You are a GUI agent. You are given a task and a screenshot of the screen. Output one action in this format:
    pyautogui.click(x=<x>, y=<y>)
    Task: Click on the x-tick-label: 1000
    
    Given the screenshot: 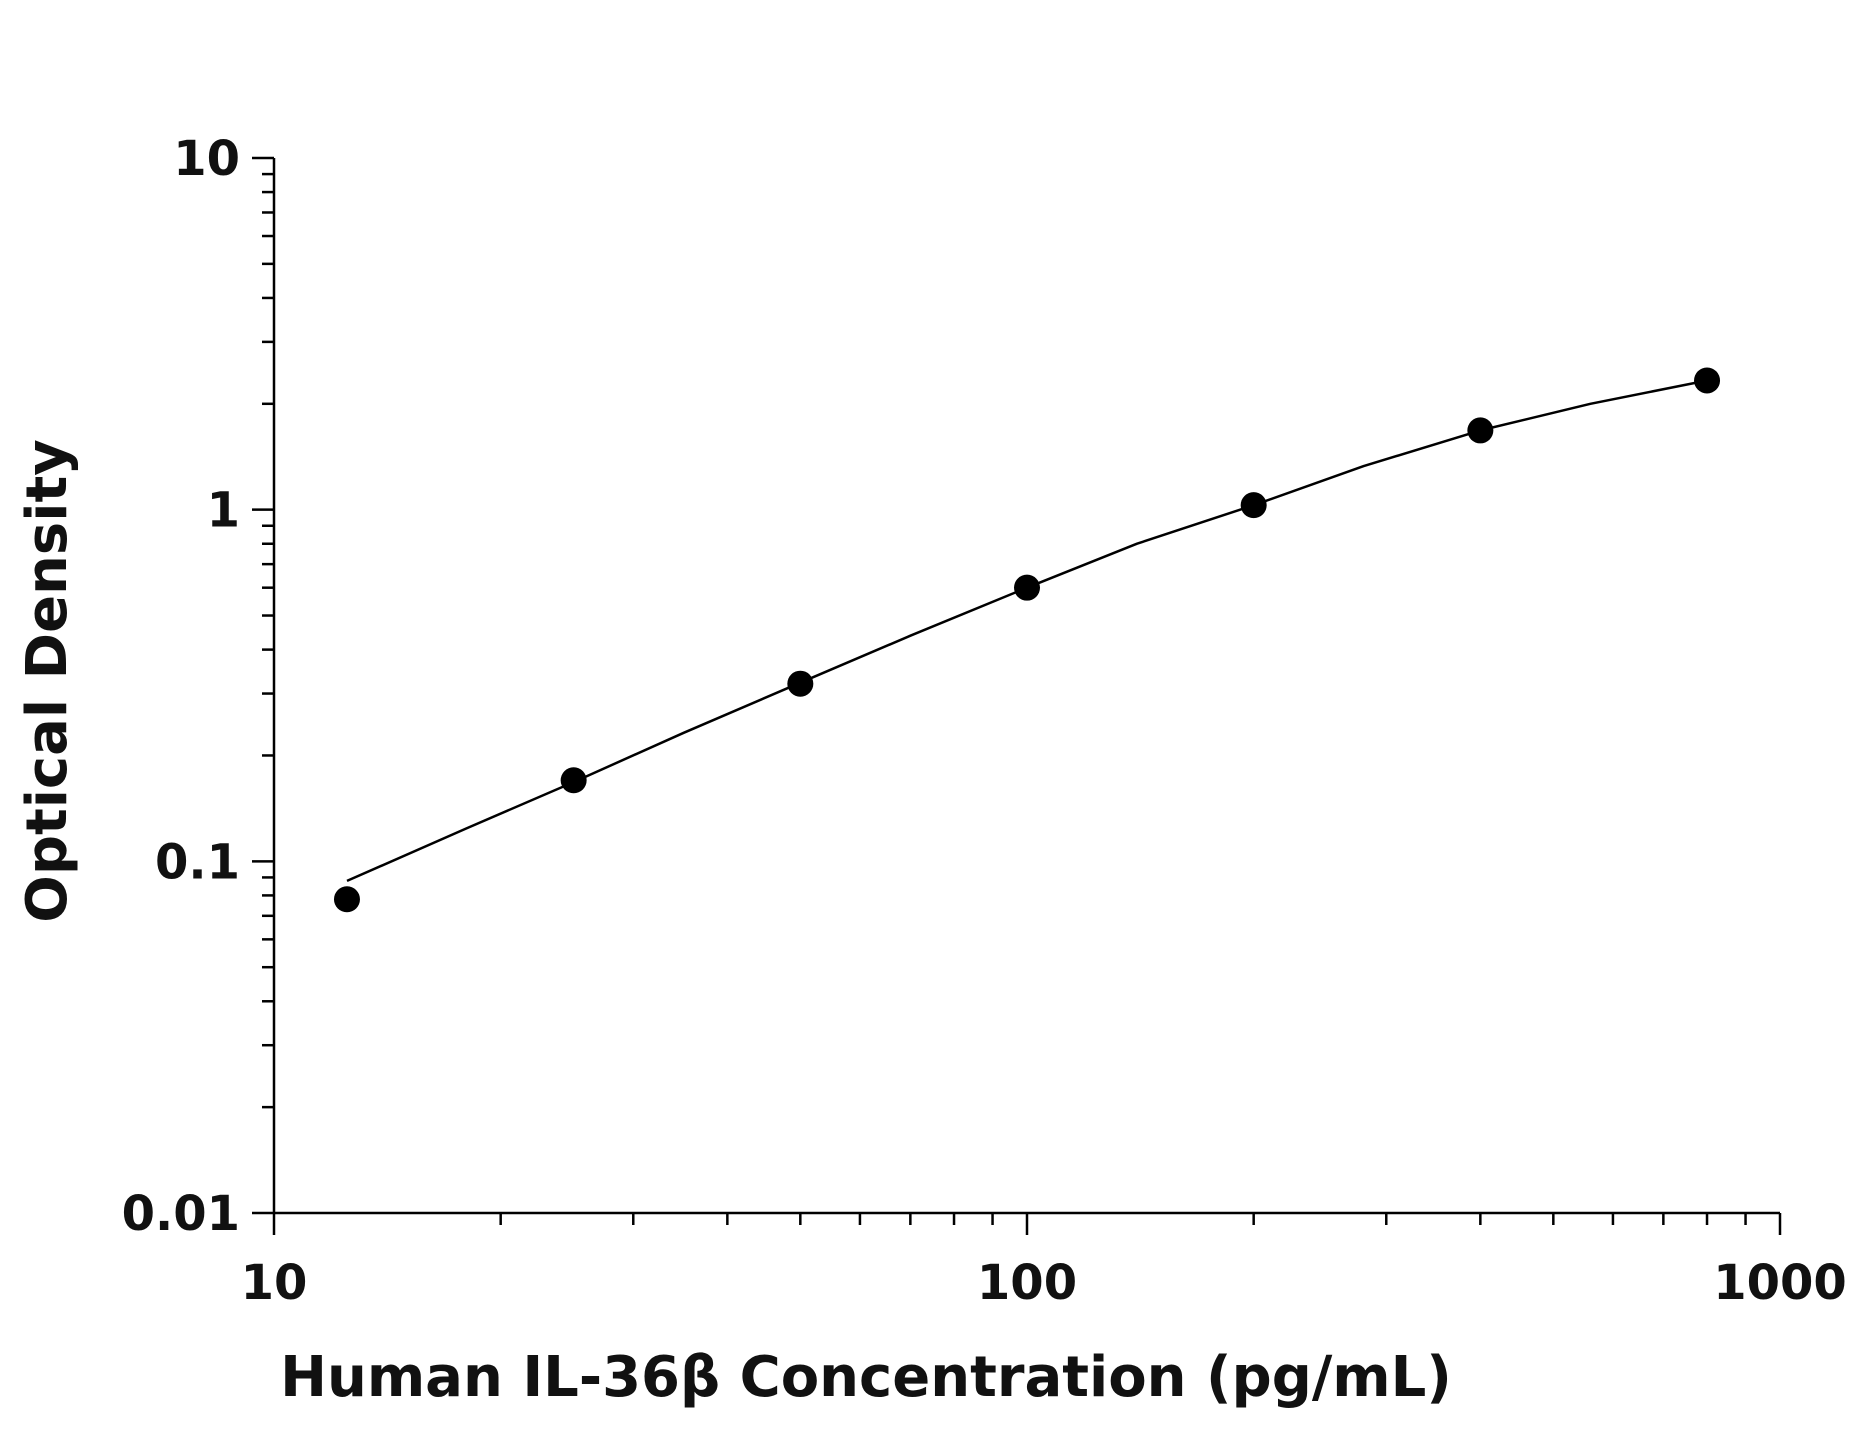 What is the action you would take?
    pyautogui.click(x=1780, y=1283)
    